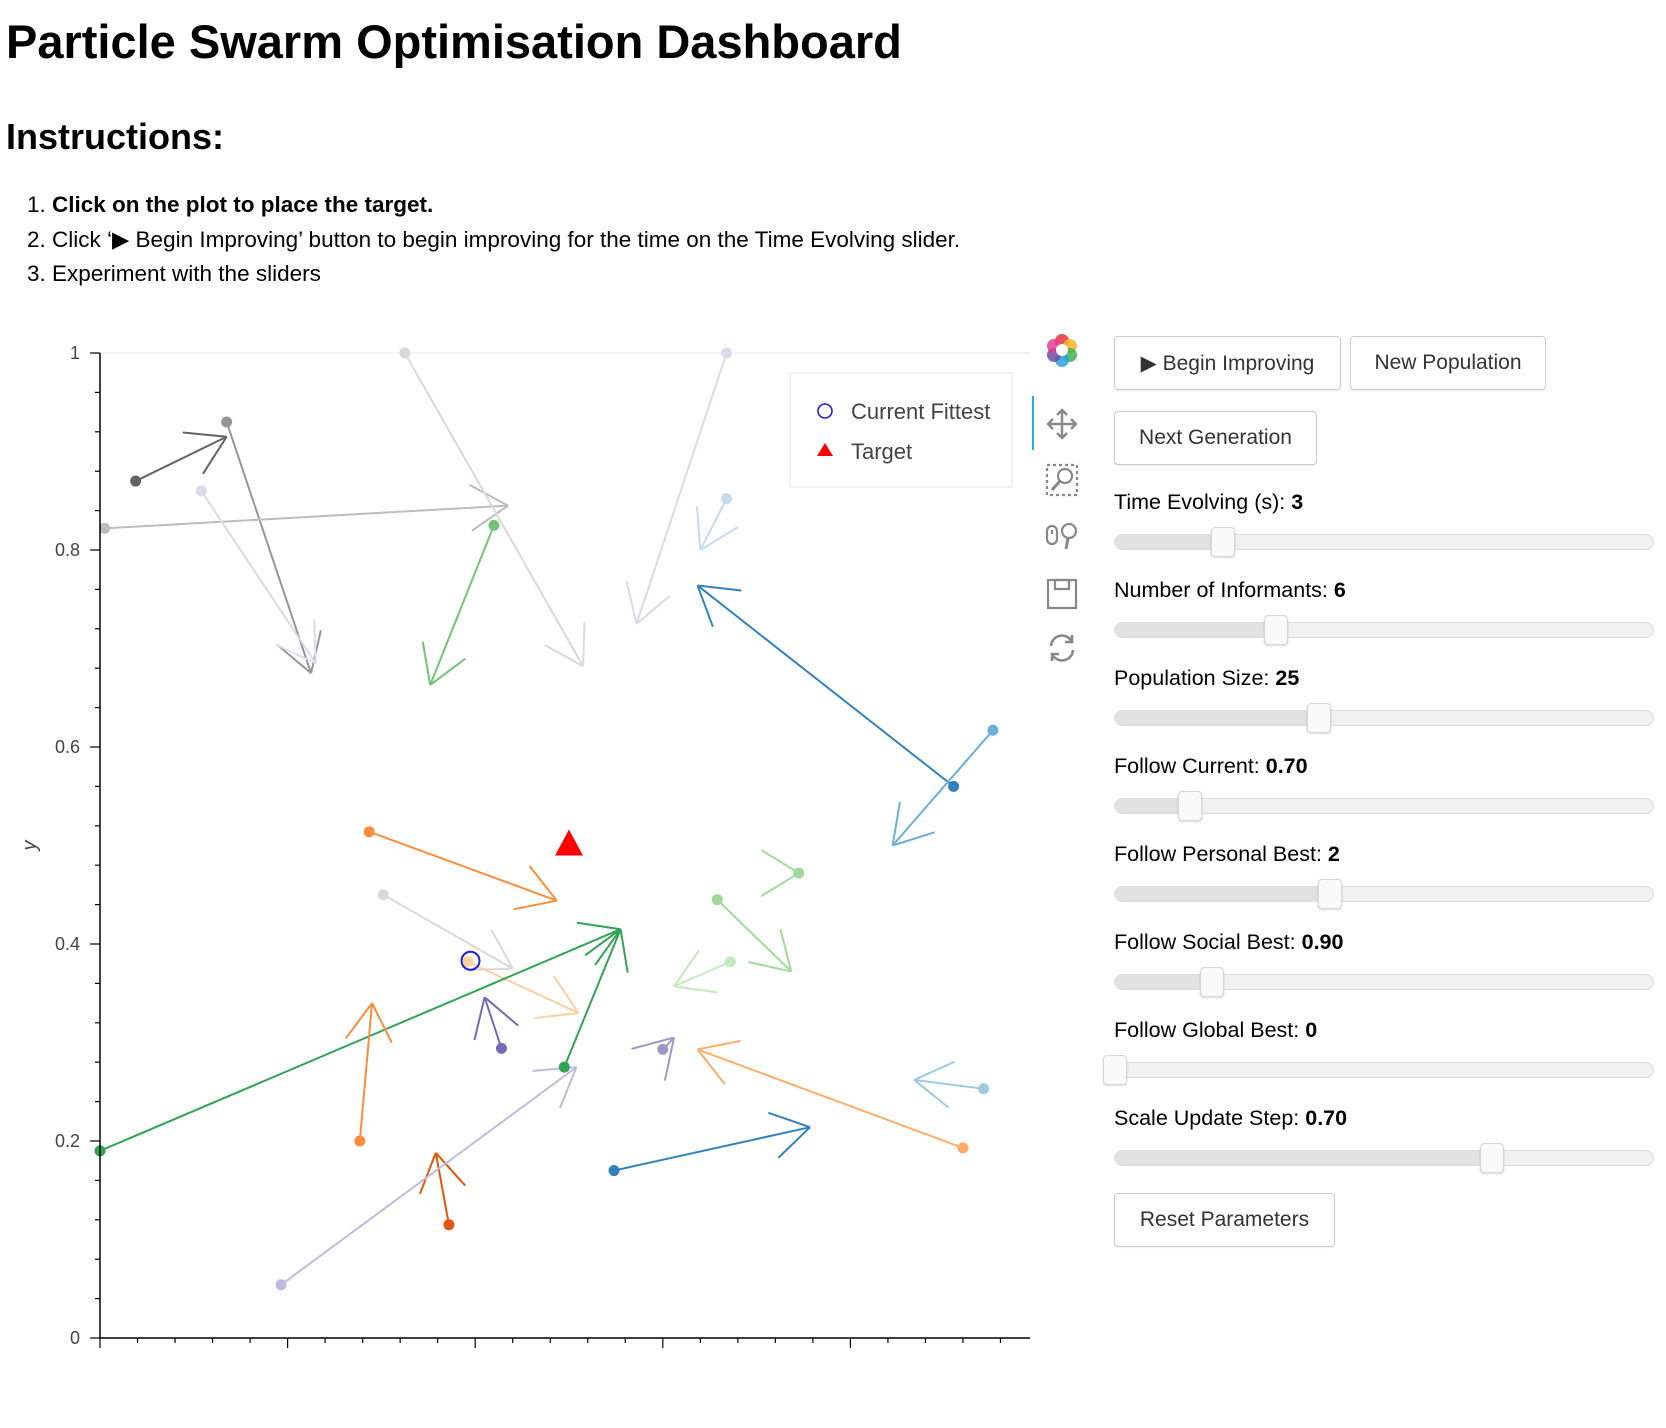  Describe the element at coordinates (1062, 480) in the screenshot. I see `box-zoom-icon` at that location.